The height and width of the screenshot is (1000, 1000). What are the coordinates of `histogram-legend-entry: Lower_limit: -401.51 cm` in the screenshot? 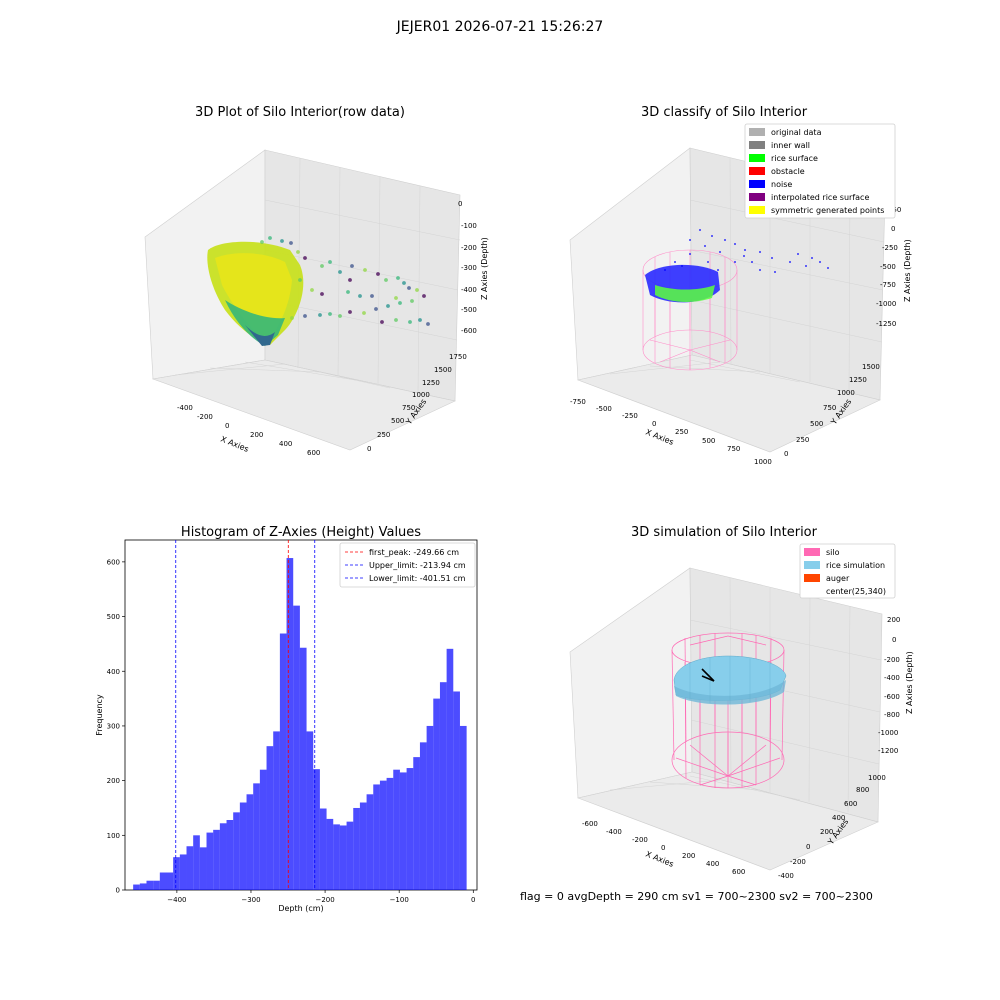 It's located at (417, 578).